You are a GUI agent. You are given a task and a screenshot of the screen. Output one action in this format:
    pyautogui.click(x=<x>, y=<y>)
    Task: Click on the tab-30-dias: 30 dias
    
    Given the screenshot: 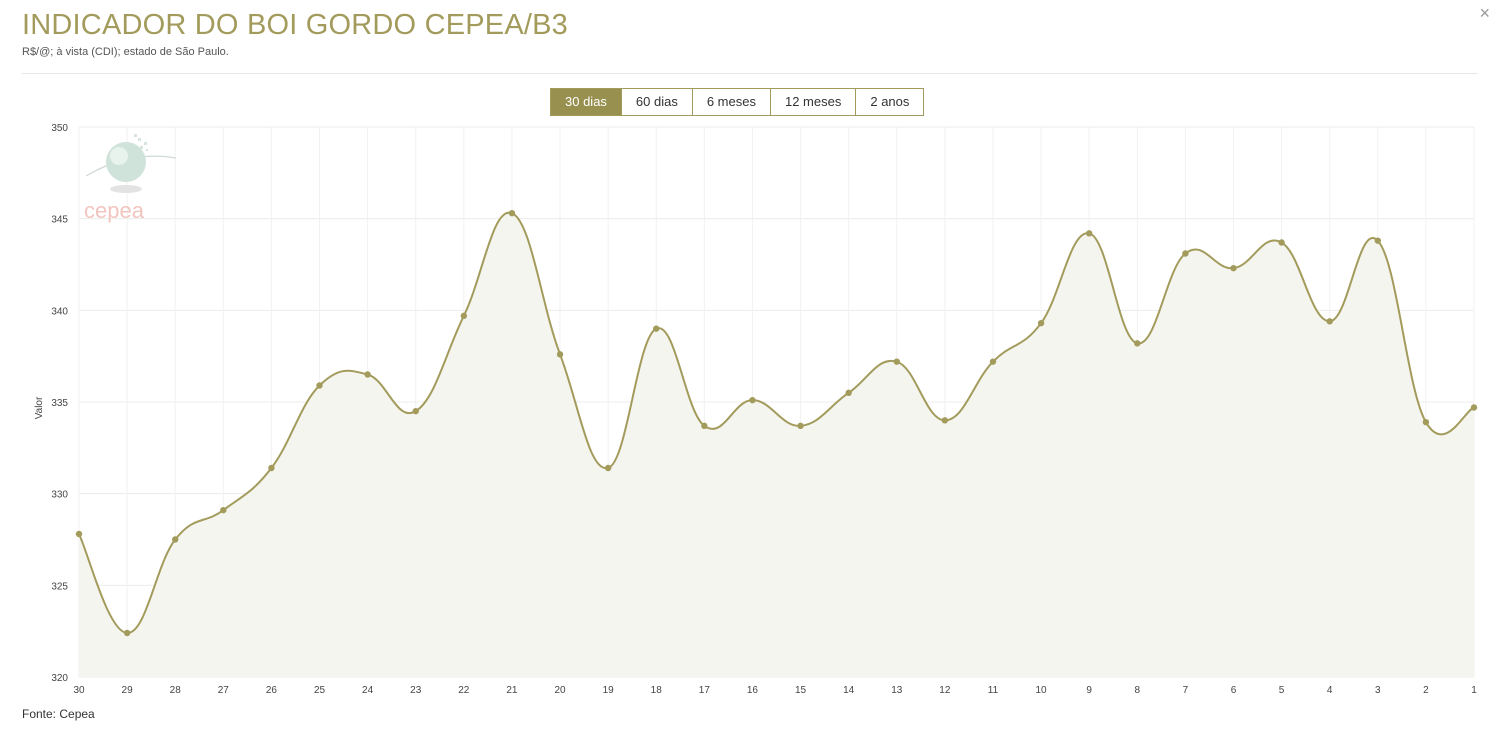 What is the action you would take?
    pyautogui.click(x=586, y=102)
    